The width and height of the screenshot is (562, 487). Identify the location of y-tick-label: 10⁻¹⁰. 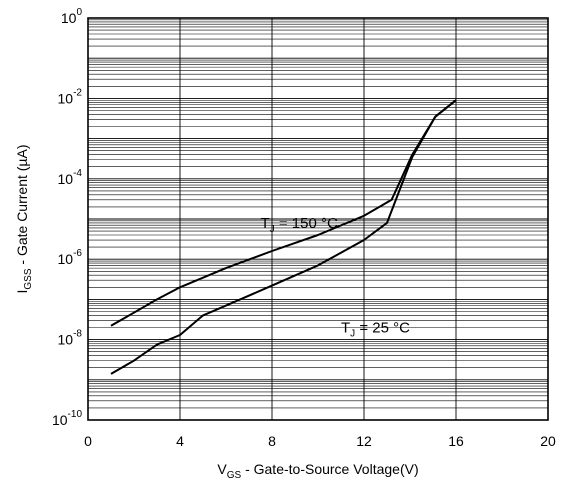
(67, 418).